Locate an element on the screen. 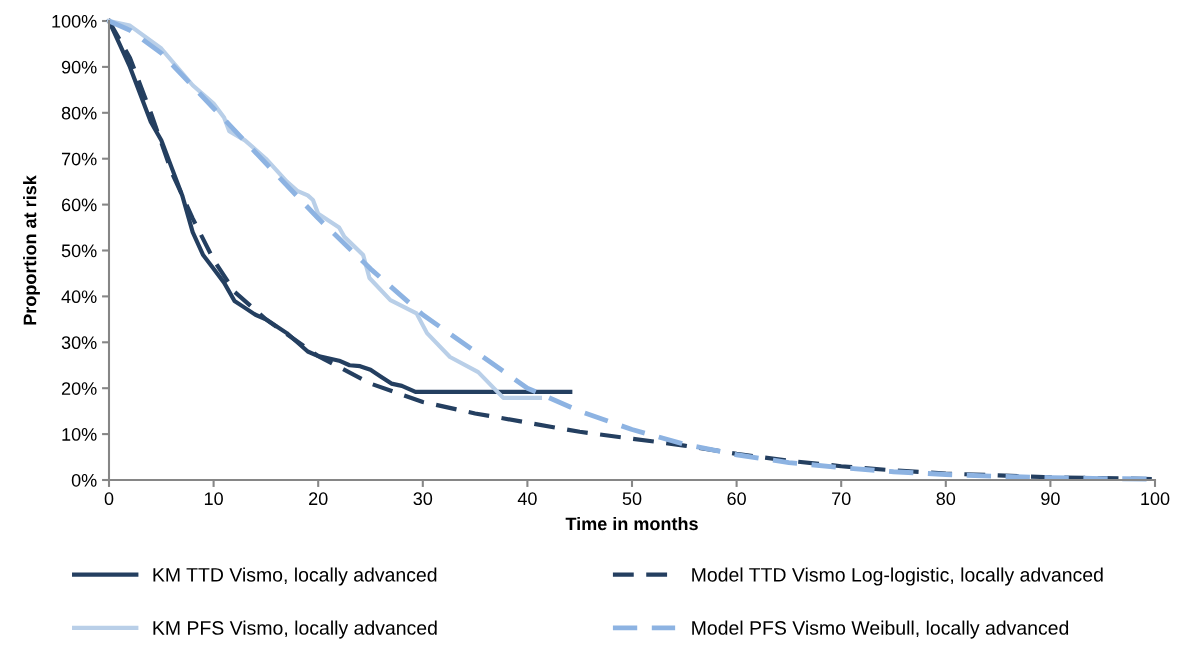 The height and width of the screenshot is (662, 1178). y-axis-title: Proportion at risk is located at coordinates (31, 250).